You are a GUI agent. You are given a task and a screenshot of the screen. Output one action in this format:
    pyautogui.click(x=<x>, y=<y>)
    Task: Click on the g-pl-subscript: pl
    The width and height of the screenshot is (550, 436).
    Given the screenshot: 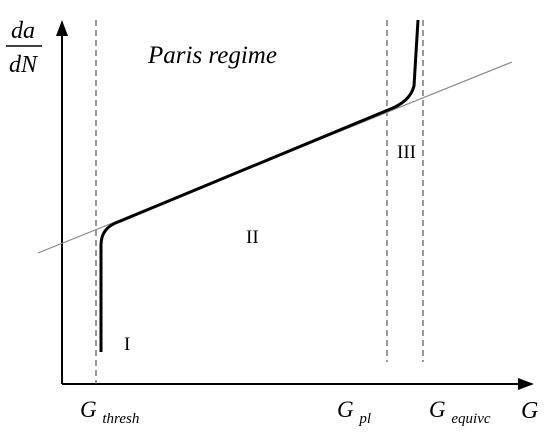 What is the action you would take?
    pyautogui.click(x=364, y=419)
    